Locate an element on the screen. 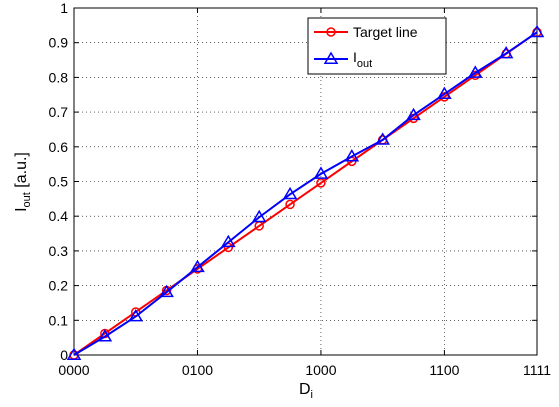 The width and height of the screenshot is (559, 407). legend-marker-iout is located at coordinates (331, 57).